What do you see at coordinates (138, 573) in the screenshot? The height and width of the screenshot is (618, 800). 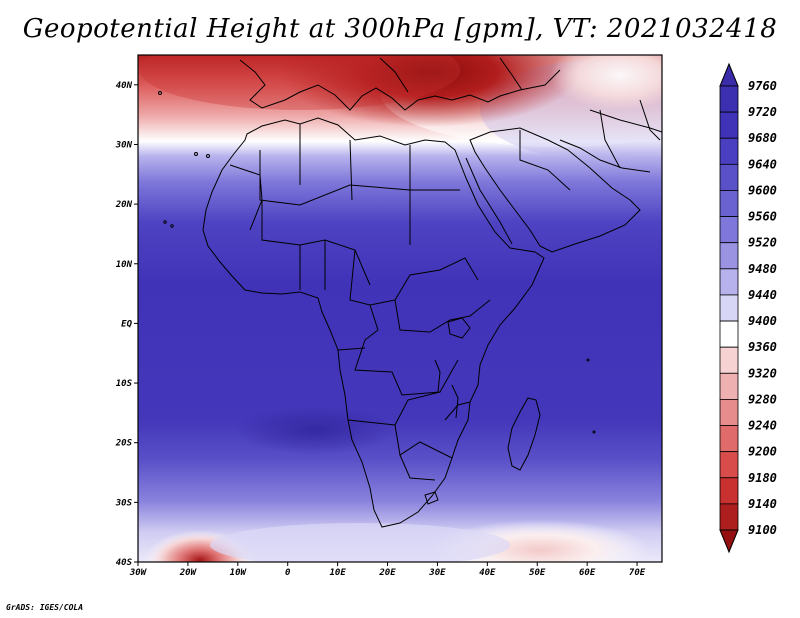 I see `lon-tick-label: 30W` at bounding box center [138, 573].